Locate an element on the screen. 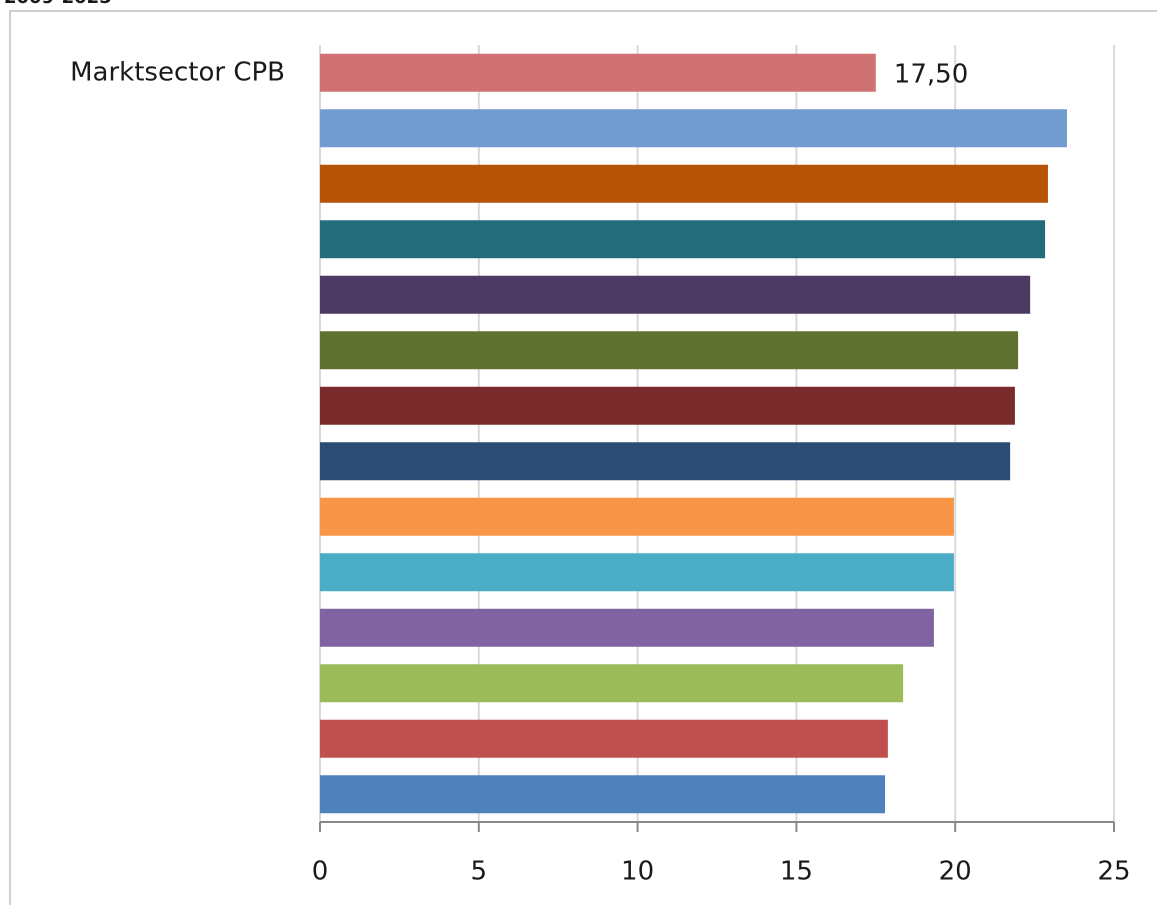 The height and width of the screenshot is (905, 1157). x-tick-label: 20 is located at coordinates (955, 872).